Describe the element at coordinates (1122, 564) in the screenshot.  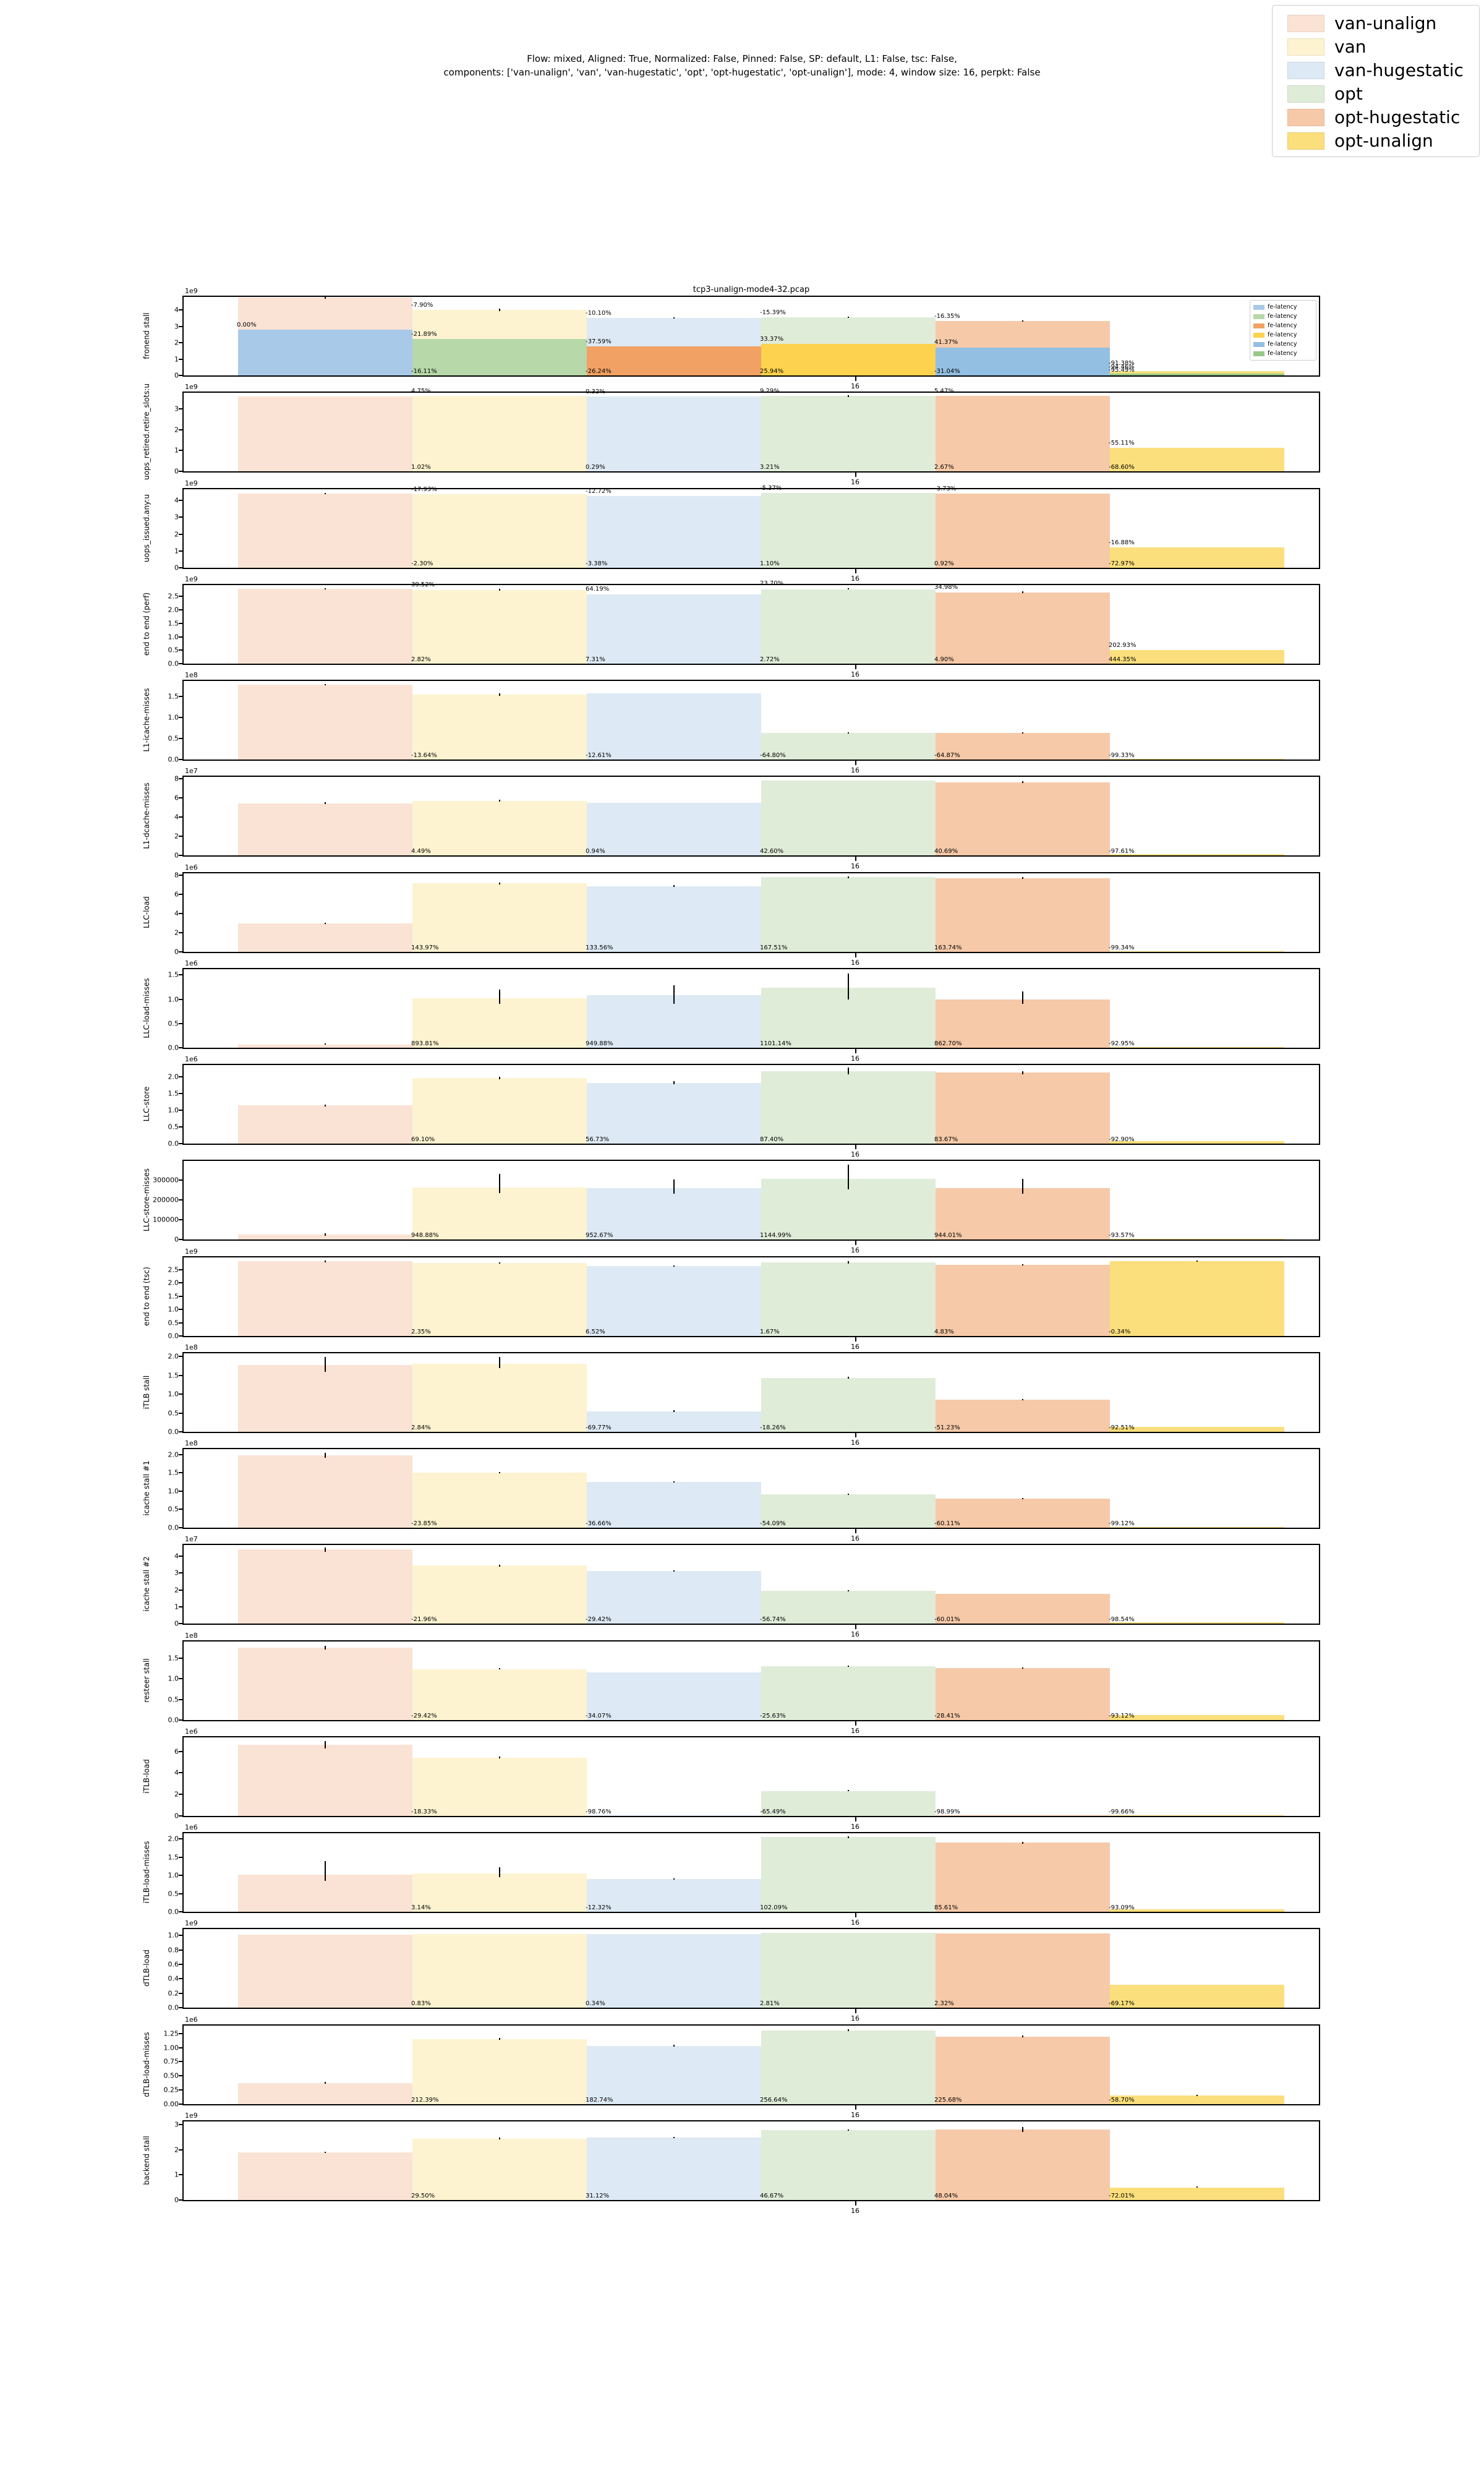
I see `pct-annotation: -72.97%` at that location.